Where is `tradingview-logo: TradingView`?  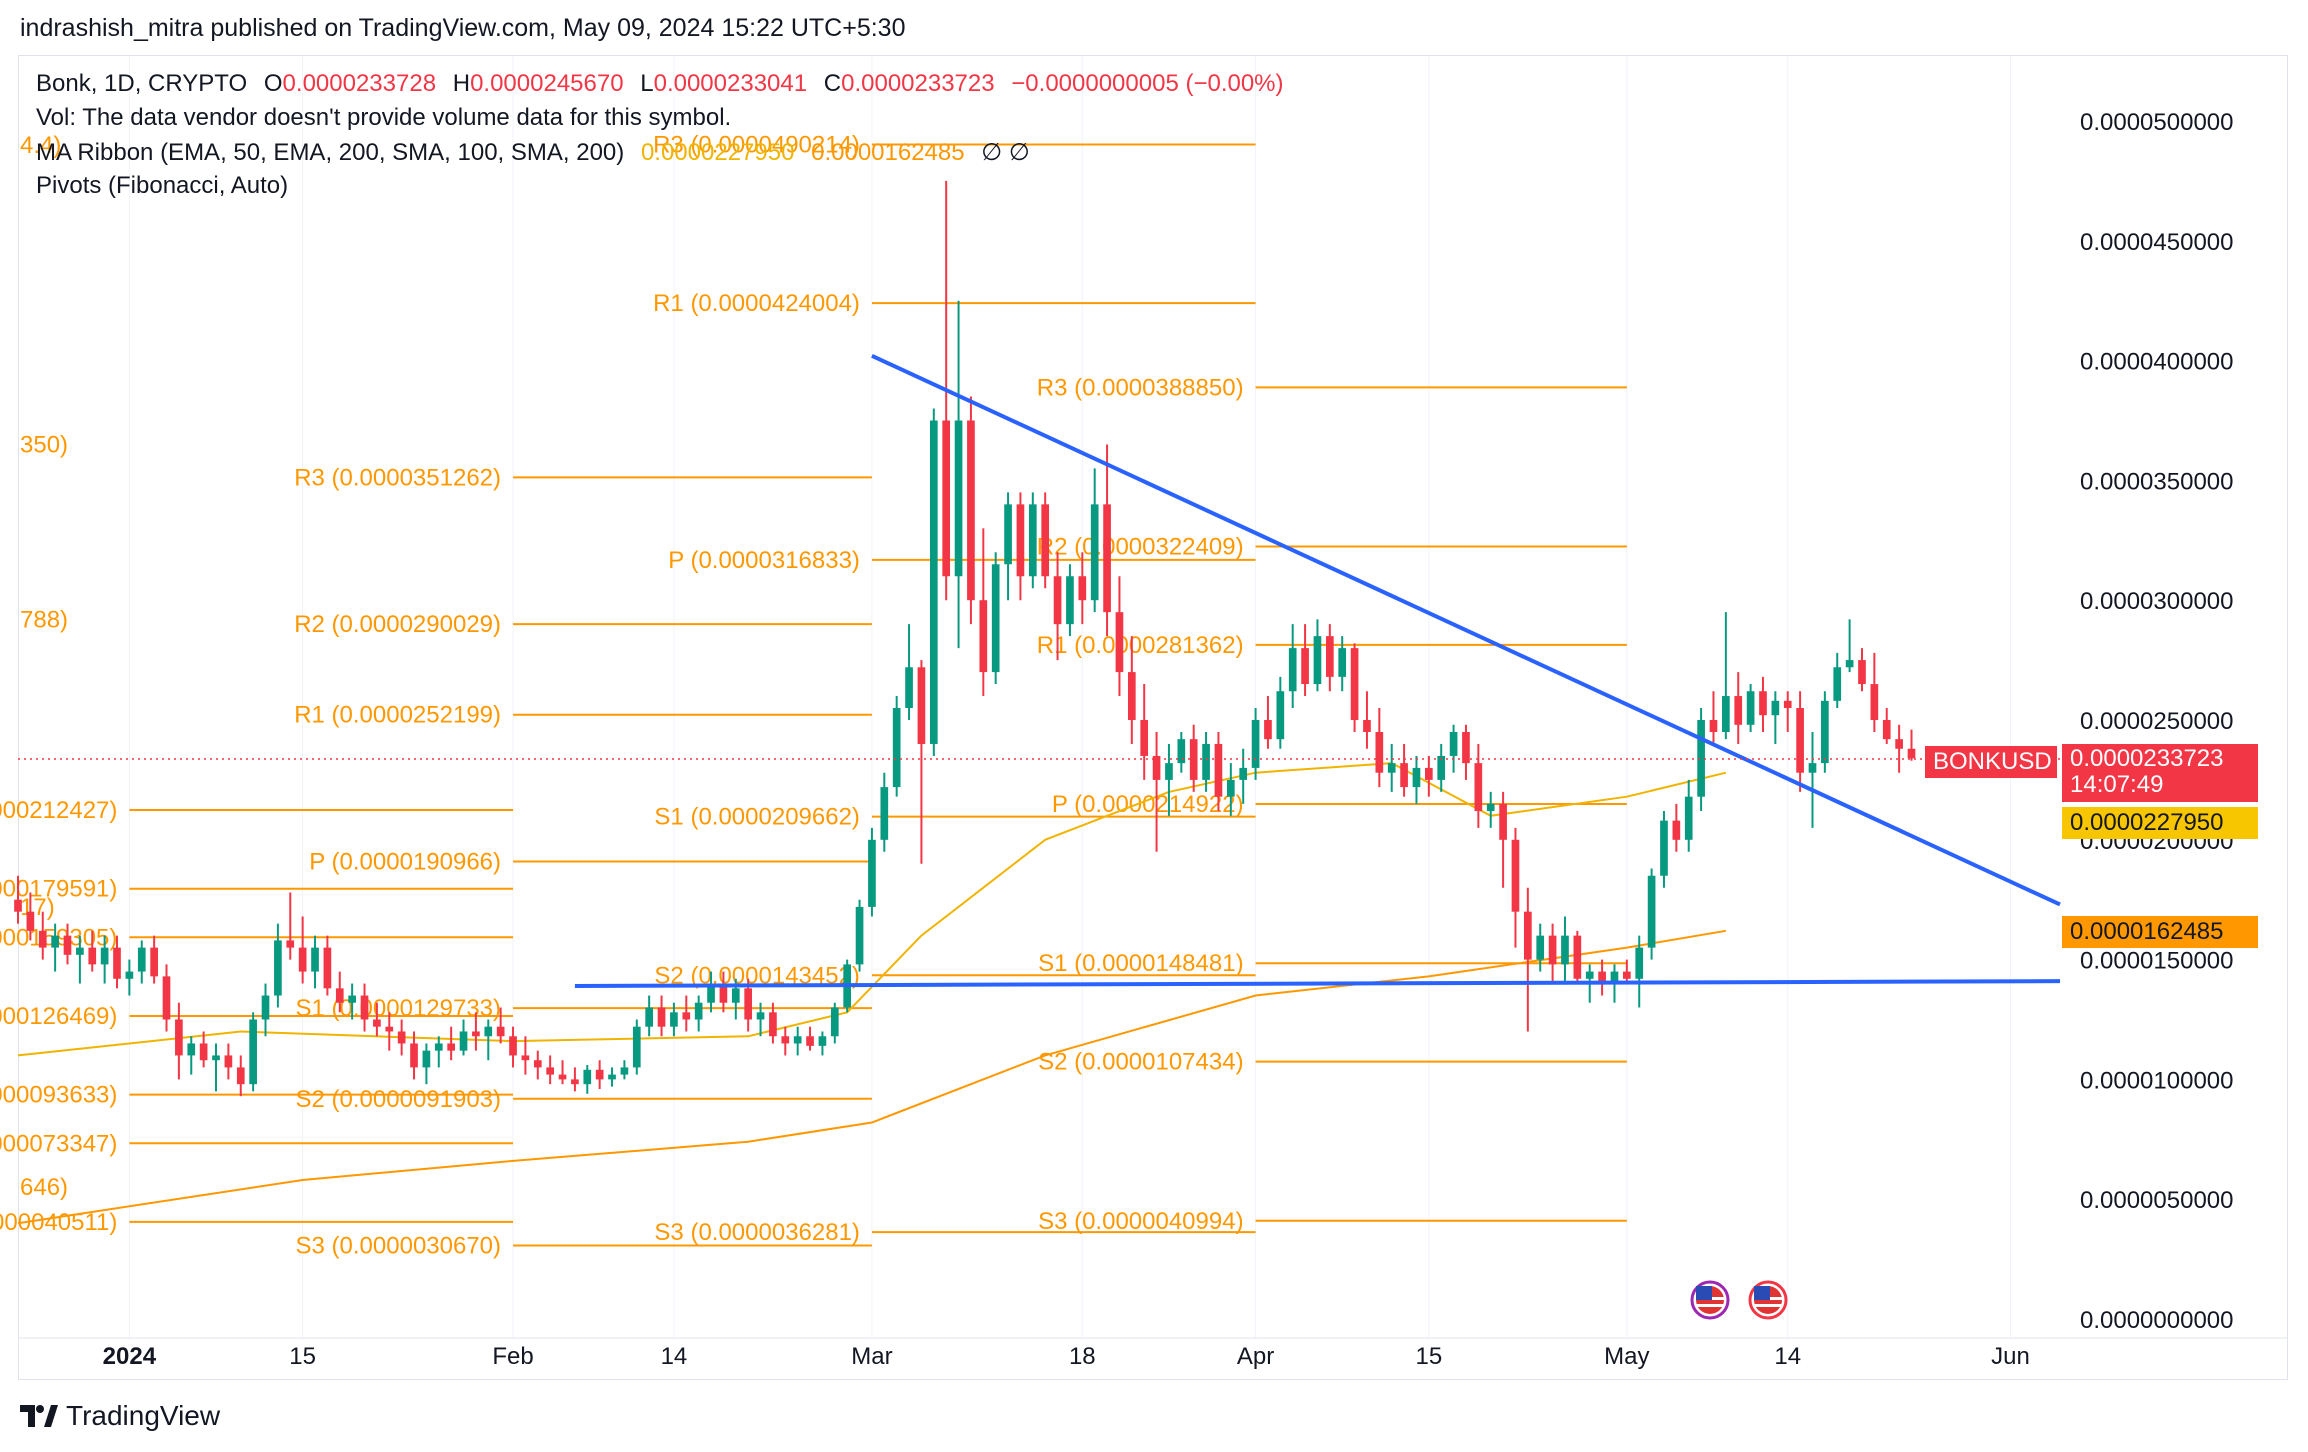
tradingview-logo: TradingView is located at coordinates (120, 1416).